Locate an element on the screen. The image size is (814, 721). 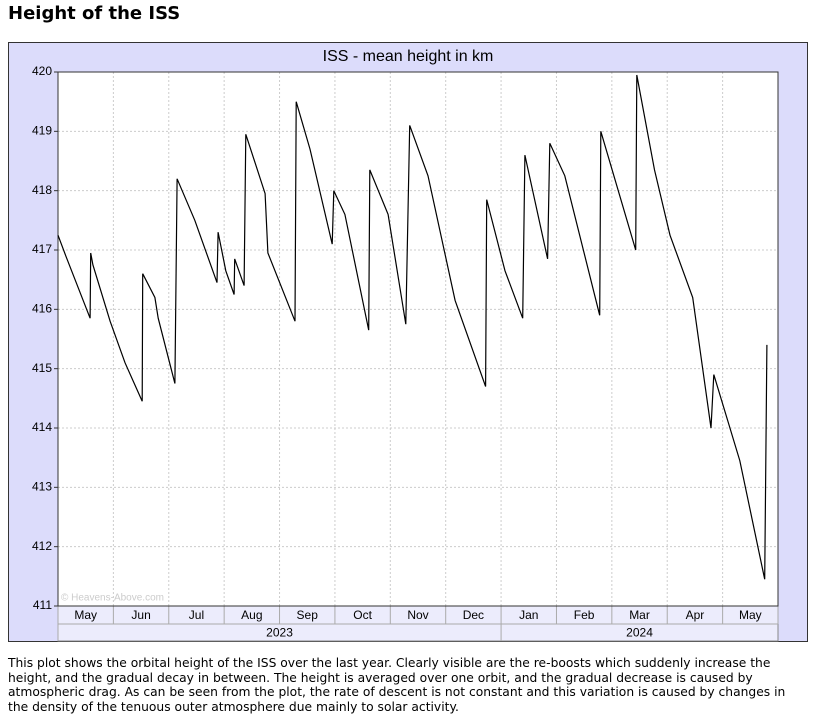
y-tick-label: 411 is located at coordinates (42, 605).